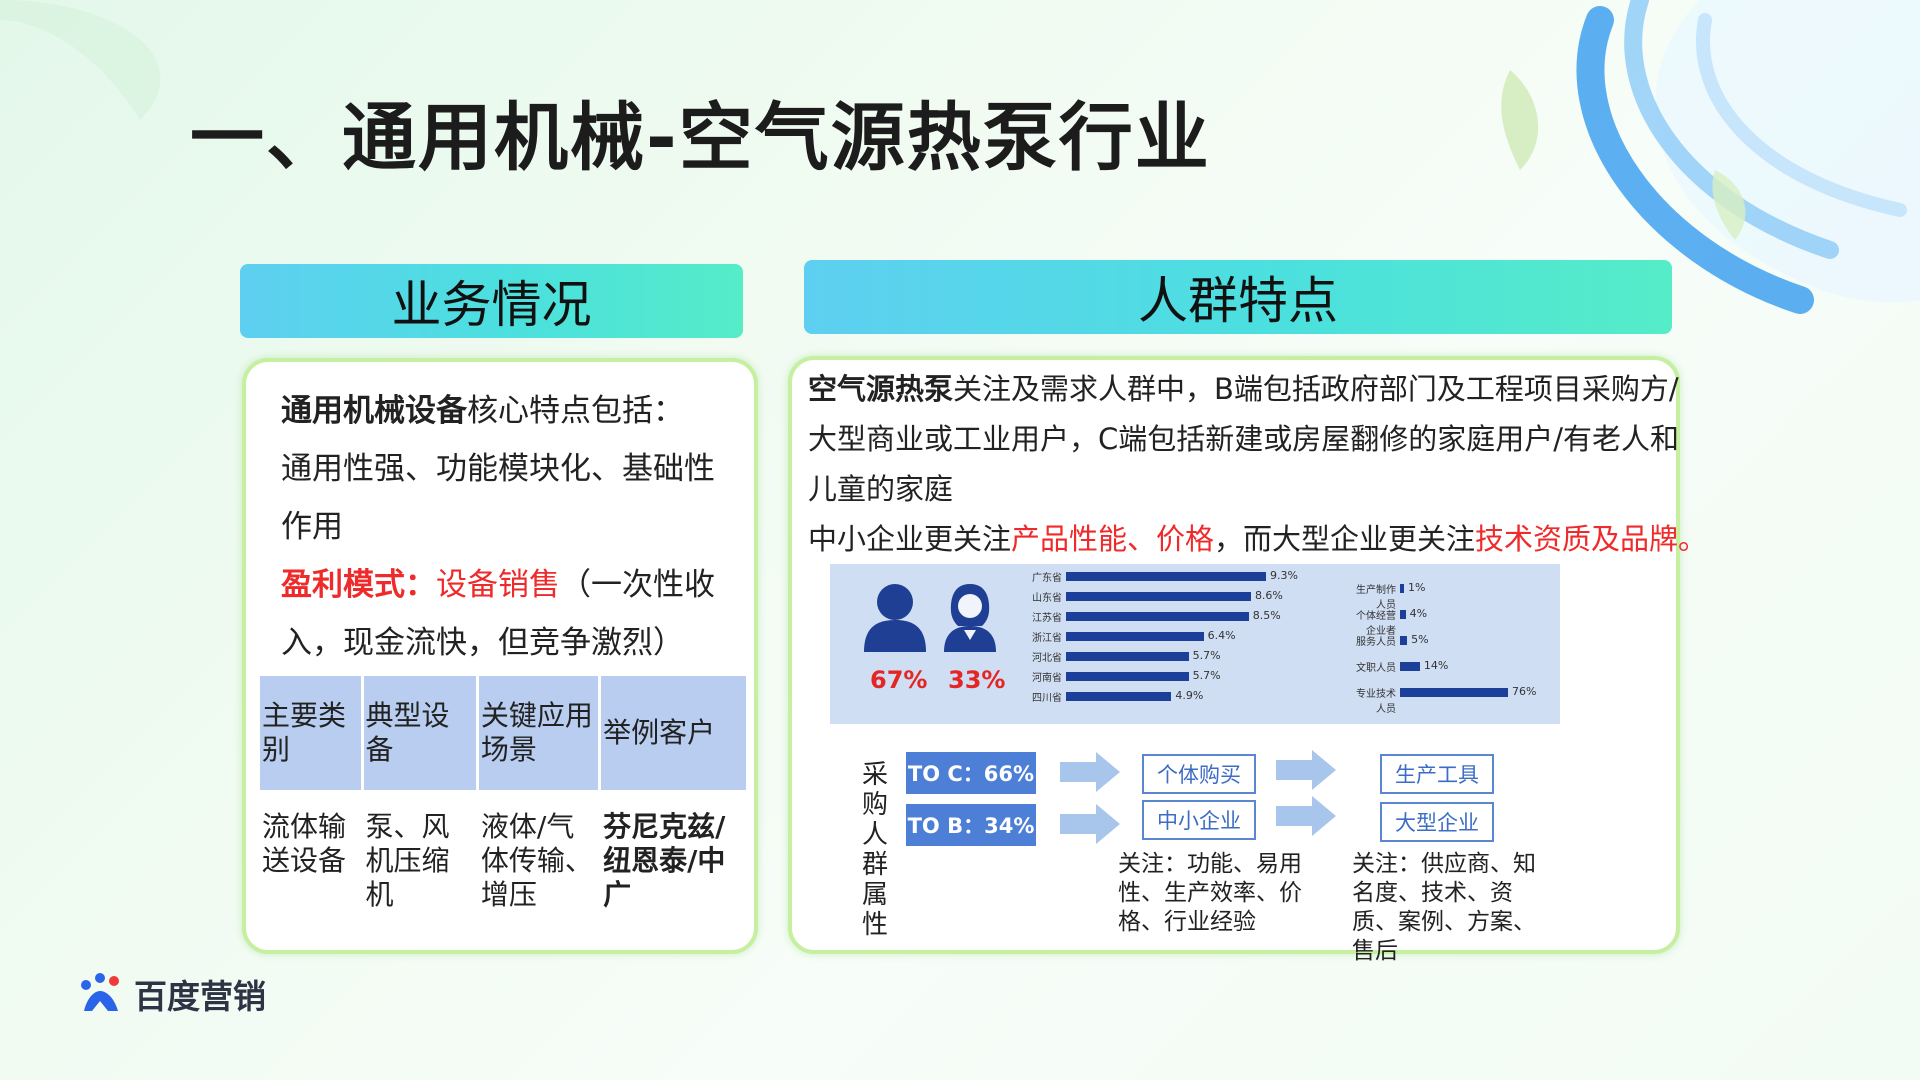  What do you see at coordinates (1376, 642) in the screenshot?
I see `bar-label: 服务人员` at bounding box center [1376, 642].